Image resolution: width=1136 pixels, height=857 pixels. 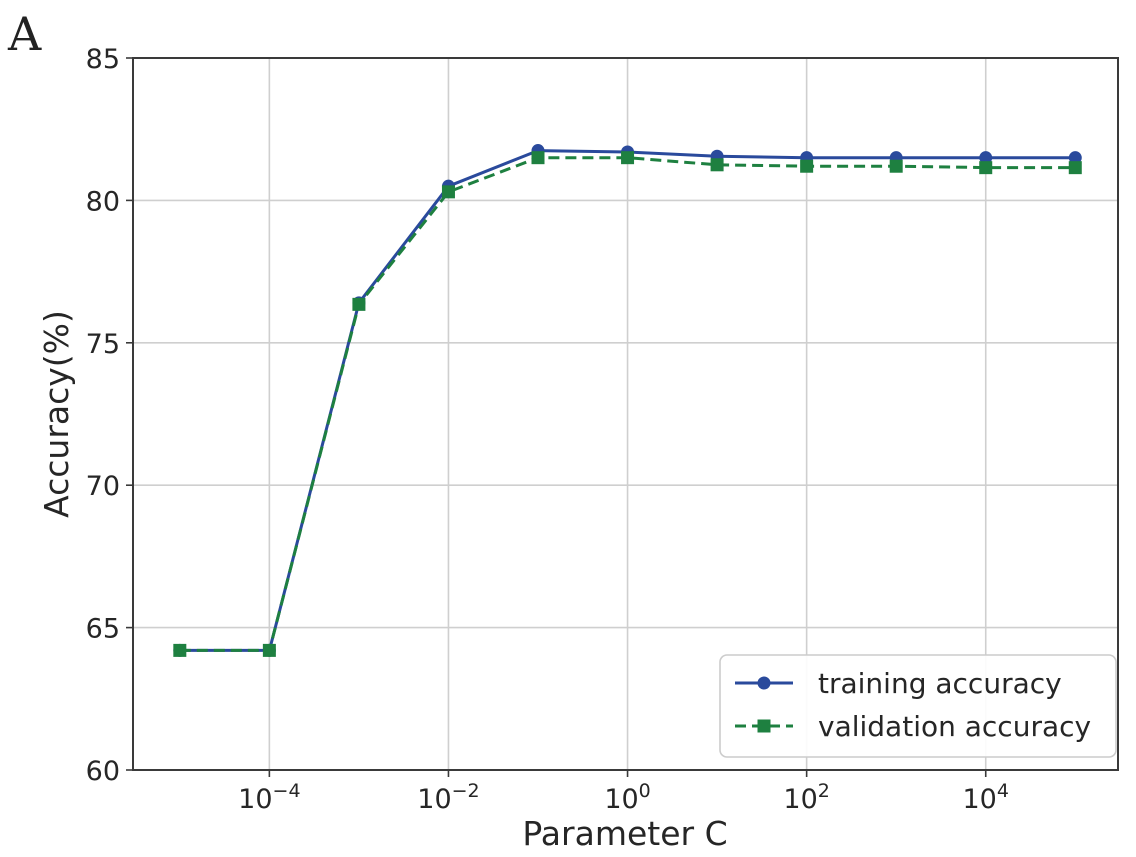 What do you see at coordinates (940, 683) in the screenshot?
I see `legend-label: training accuracy` at bounding box center [940, 683].